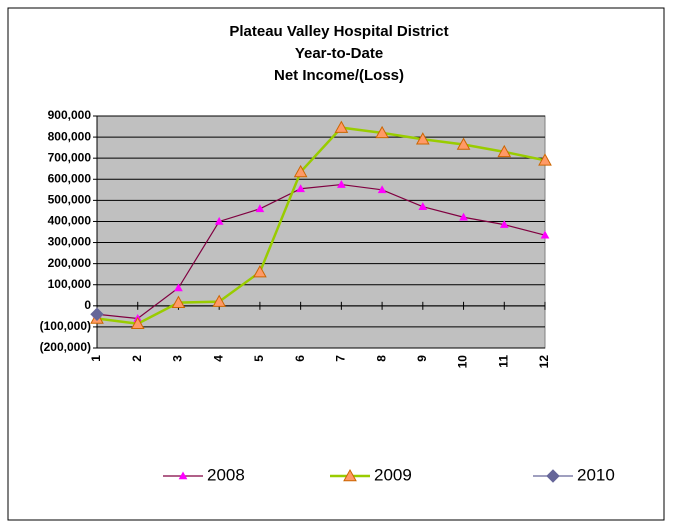  Describe the element at coordinates (393, 474) in the screenshot. I see `legend-label: 2009` at that location.